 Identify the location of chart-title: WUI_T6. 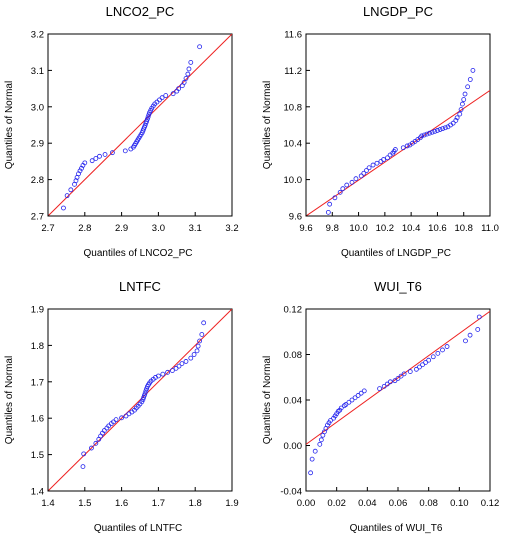
(398, 286).